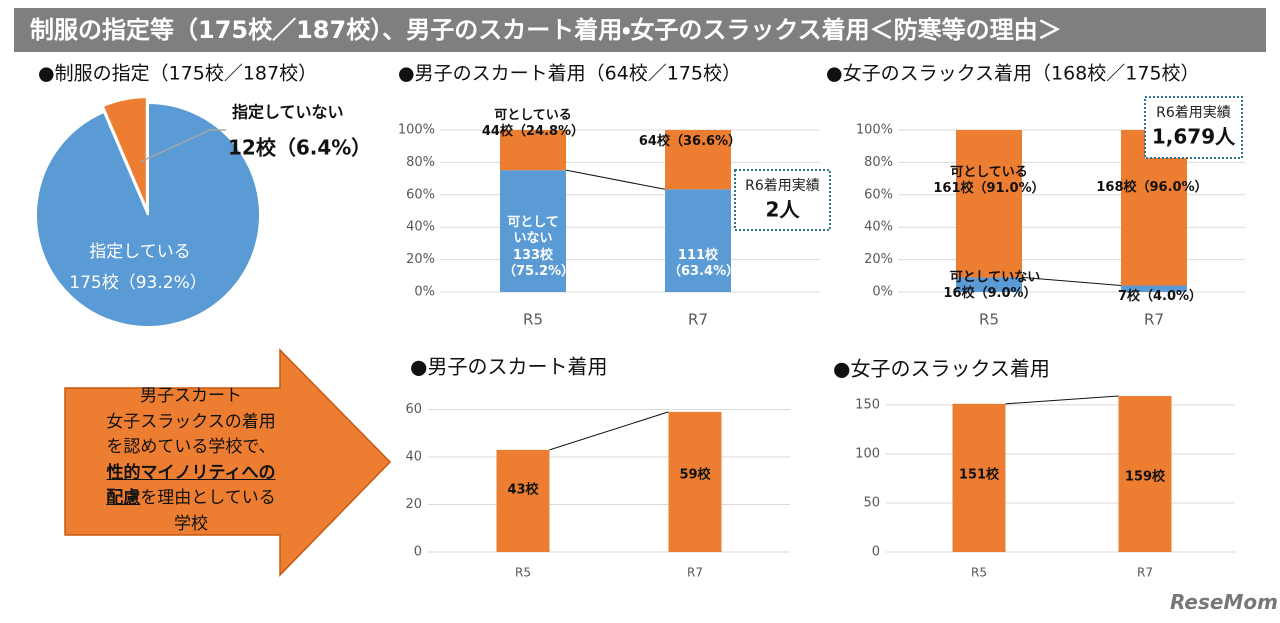 The width and height of the screenshot is (1280, 623). What do you see at coordinates (137, 283) in the screenshot?
I see `pie-value-label: 175校（93.2%）` at bounding box center [137, 283].